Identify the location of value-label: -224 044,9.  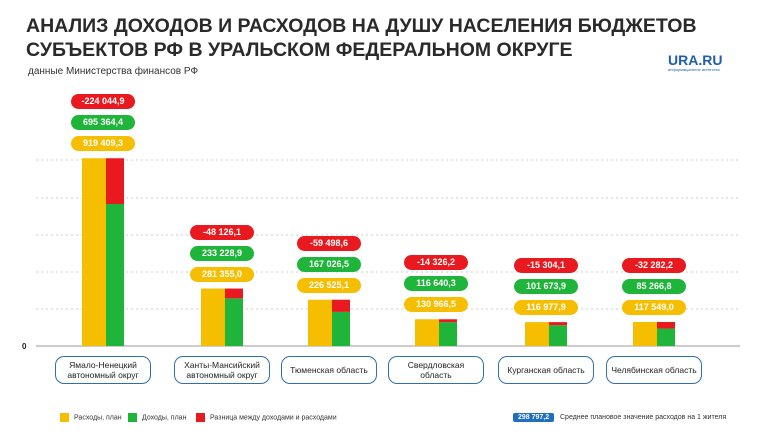
(103, 102).